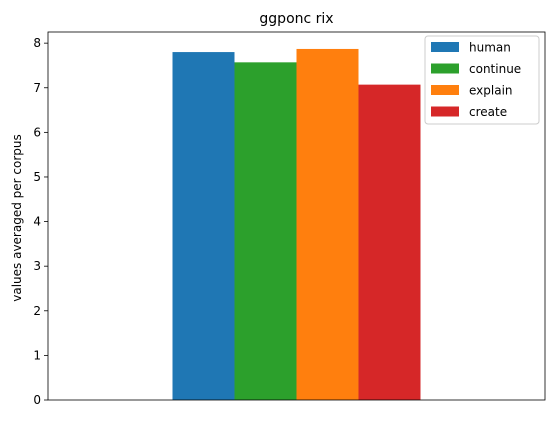  I want to click on y-tick-label: 8, so click(37, 43).